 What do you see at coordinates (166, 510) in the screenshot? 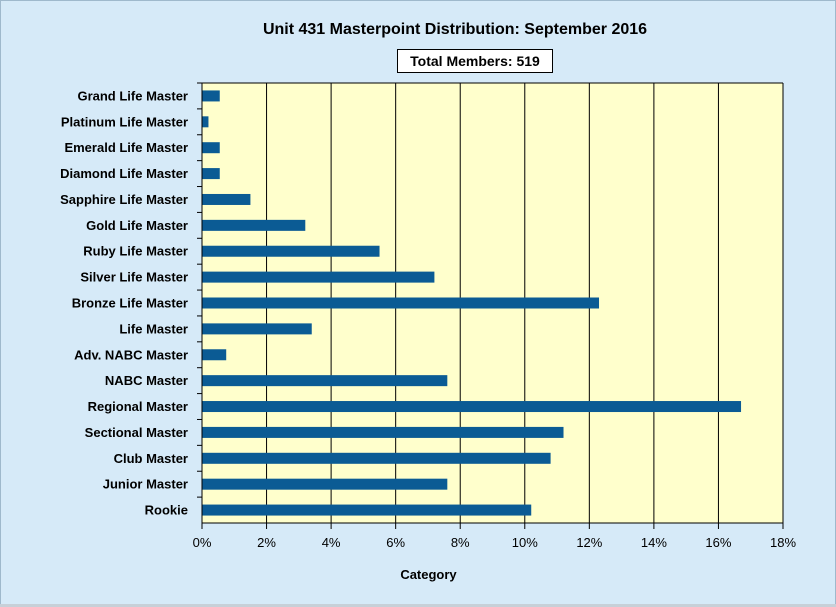
I see `category-label: Rookie` at bounding box center [166, 510].